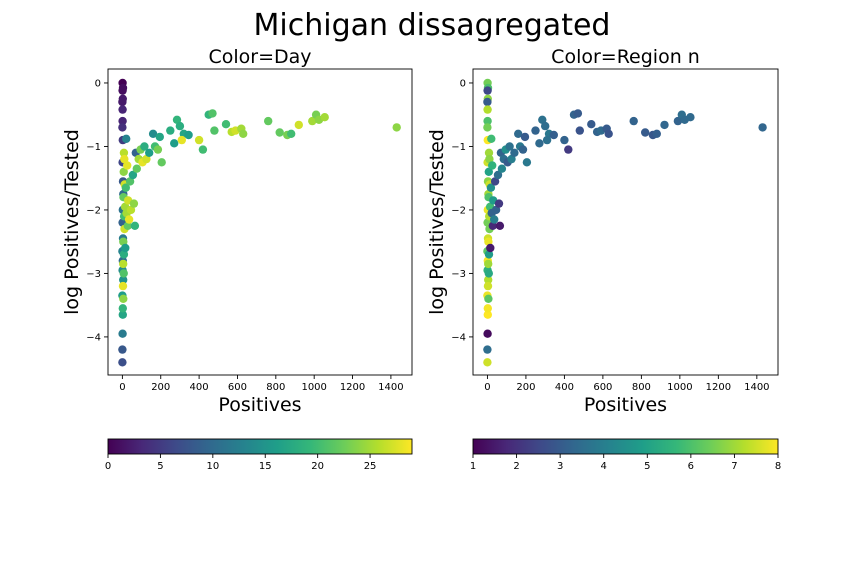  Describe the element at coordinates (432, 25) in the screenshot. I see `figure-suptitle: Michigan dissagregated` at that location.